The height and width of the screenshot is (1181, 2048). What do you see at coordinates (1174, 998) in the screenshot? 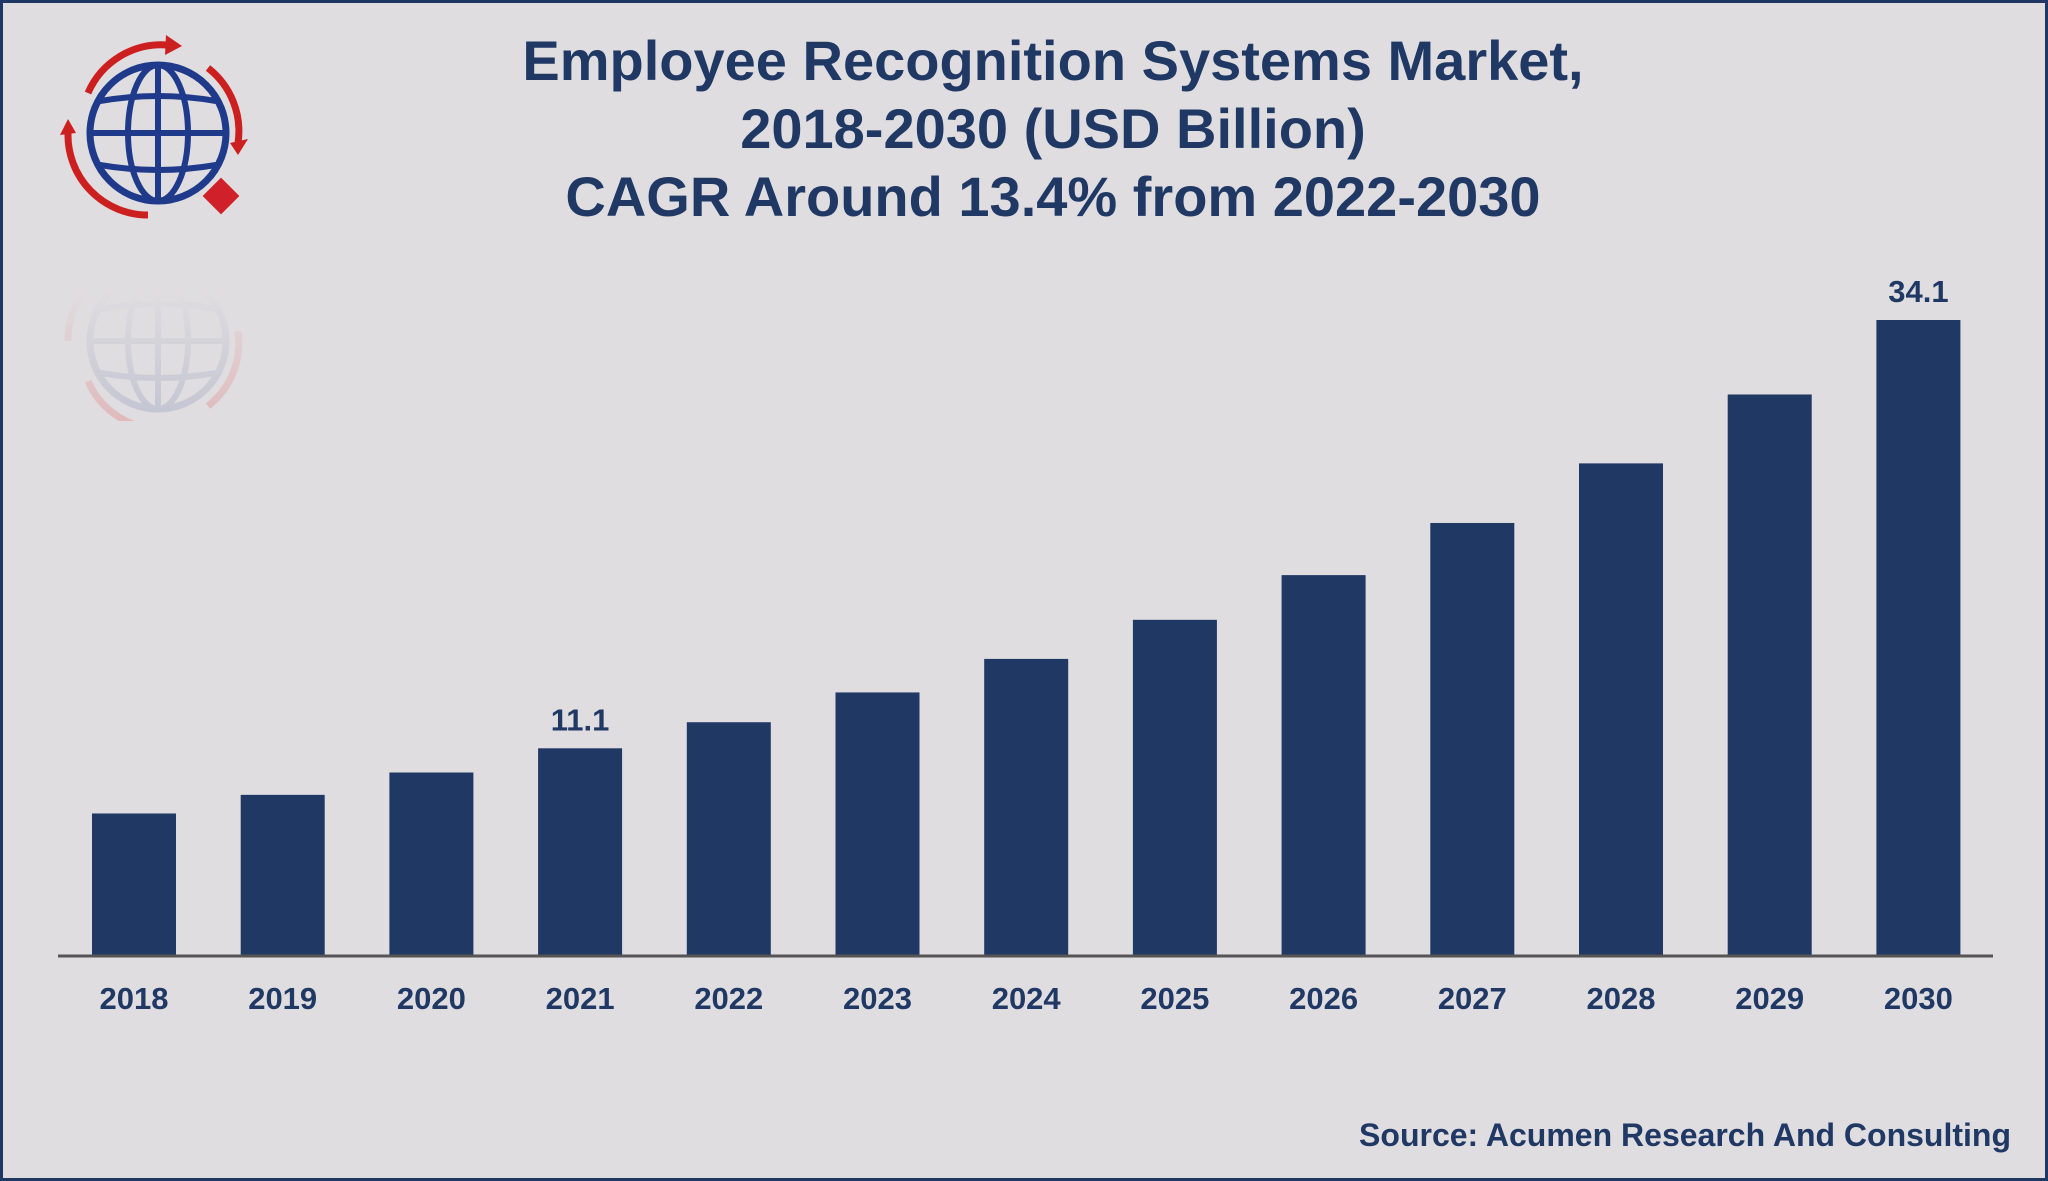
I see `x-tick-label-2025: 2025` at bounding box center [1174, 998].